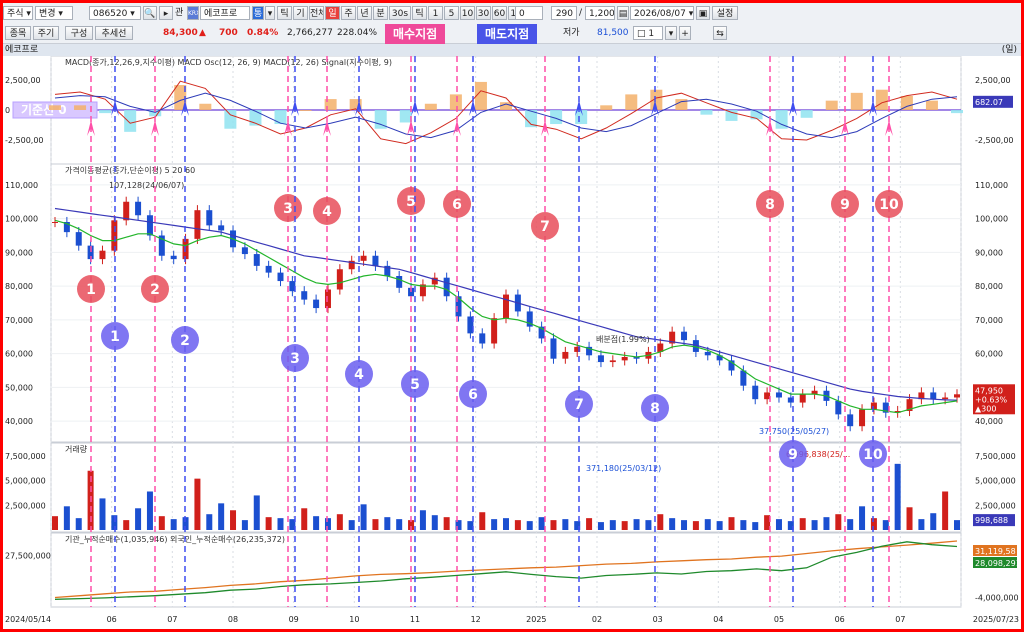 The height and width of the screenshot is (632, 1024). I want to click on market-select: 주식 ▾, so click(18, 13).